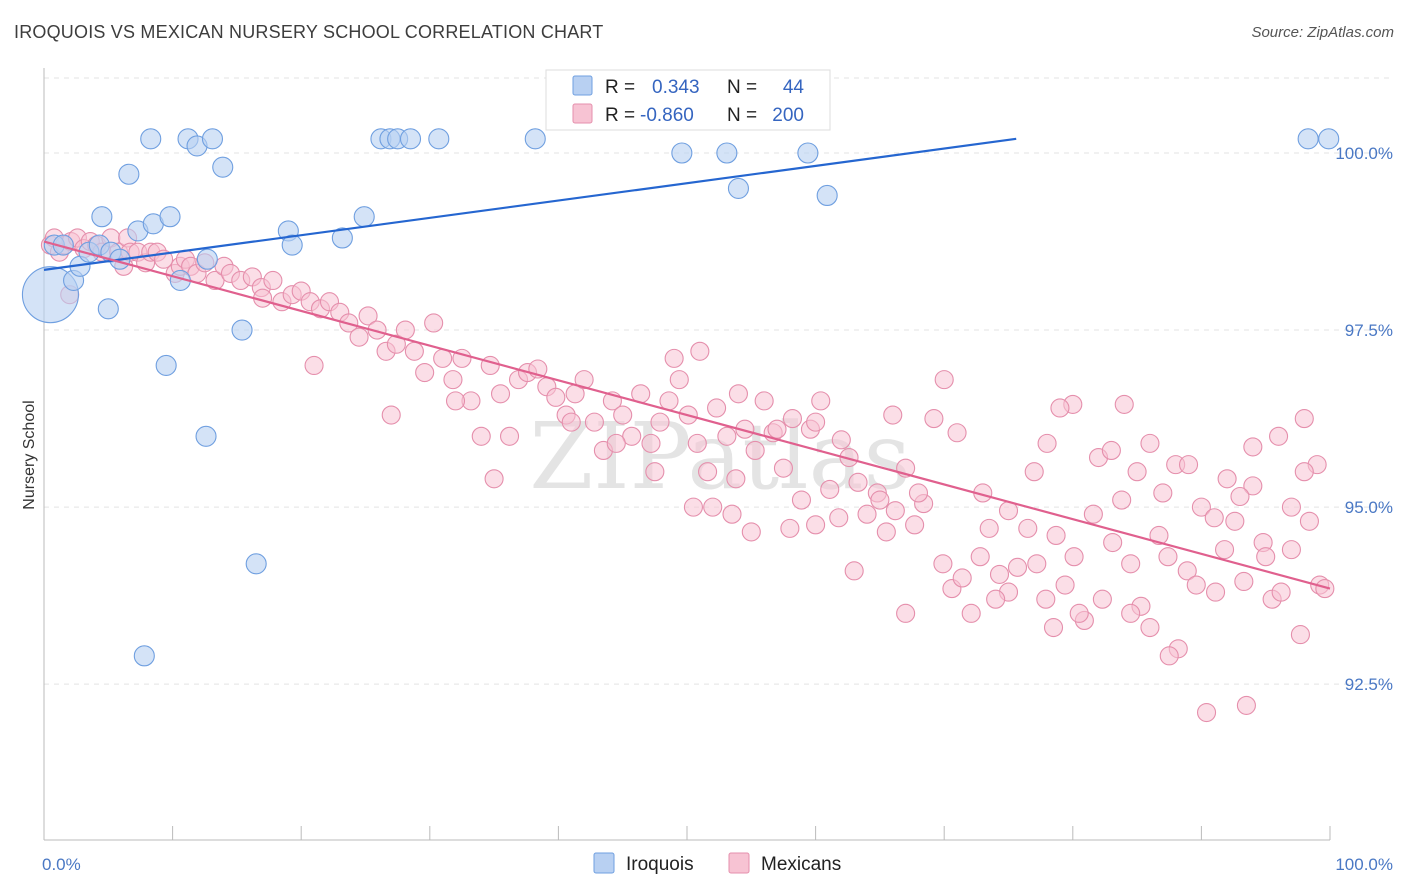 The width and height of the screenshot is (1406, 892). Describe the element at coordinates (788, 115) in the screenshot. I see `legend-mexicans-n: 200` at that location.